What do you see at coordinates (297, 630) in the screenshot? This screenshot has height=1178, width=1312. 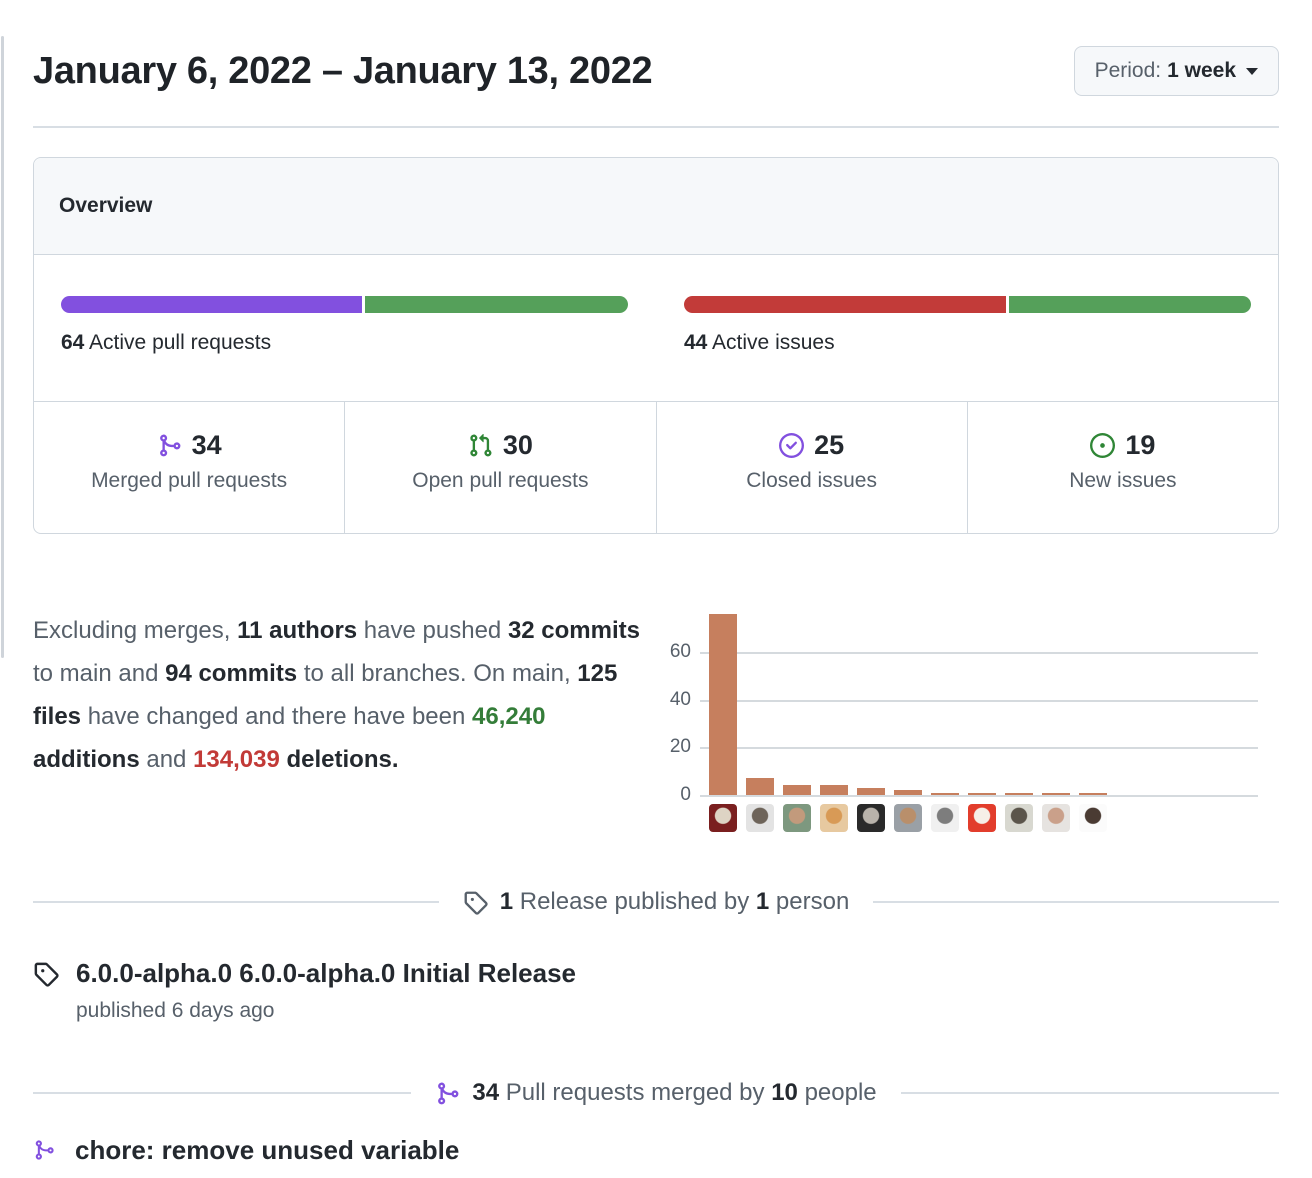 I see `text-segment: 11 authors` at bounding box center [297, 630].